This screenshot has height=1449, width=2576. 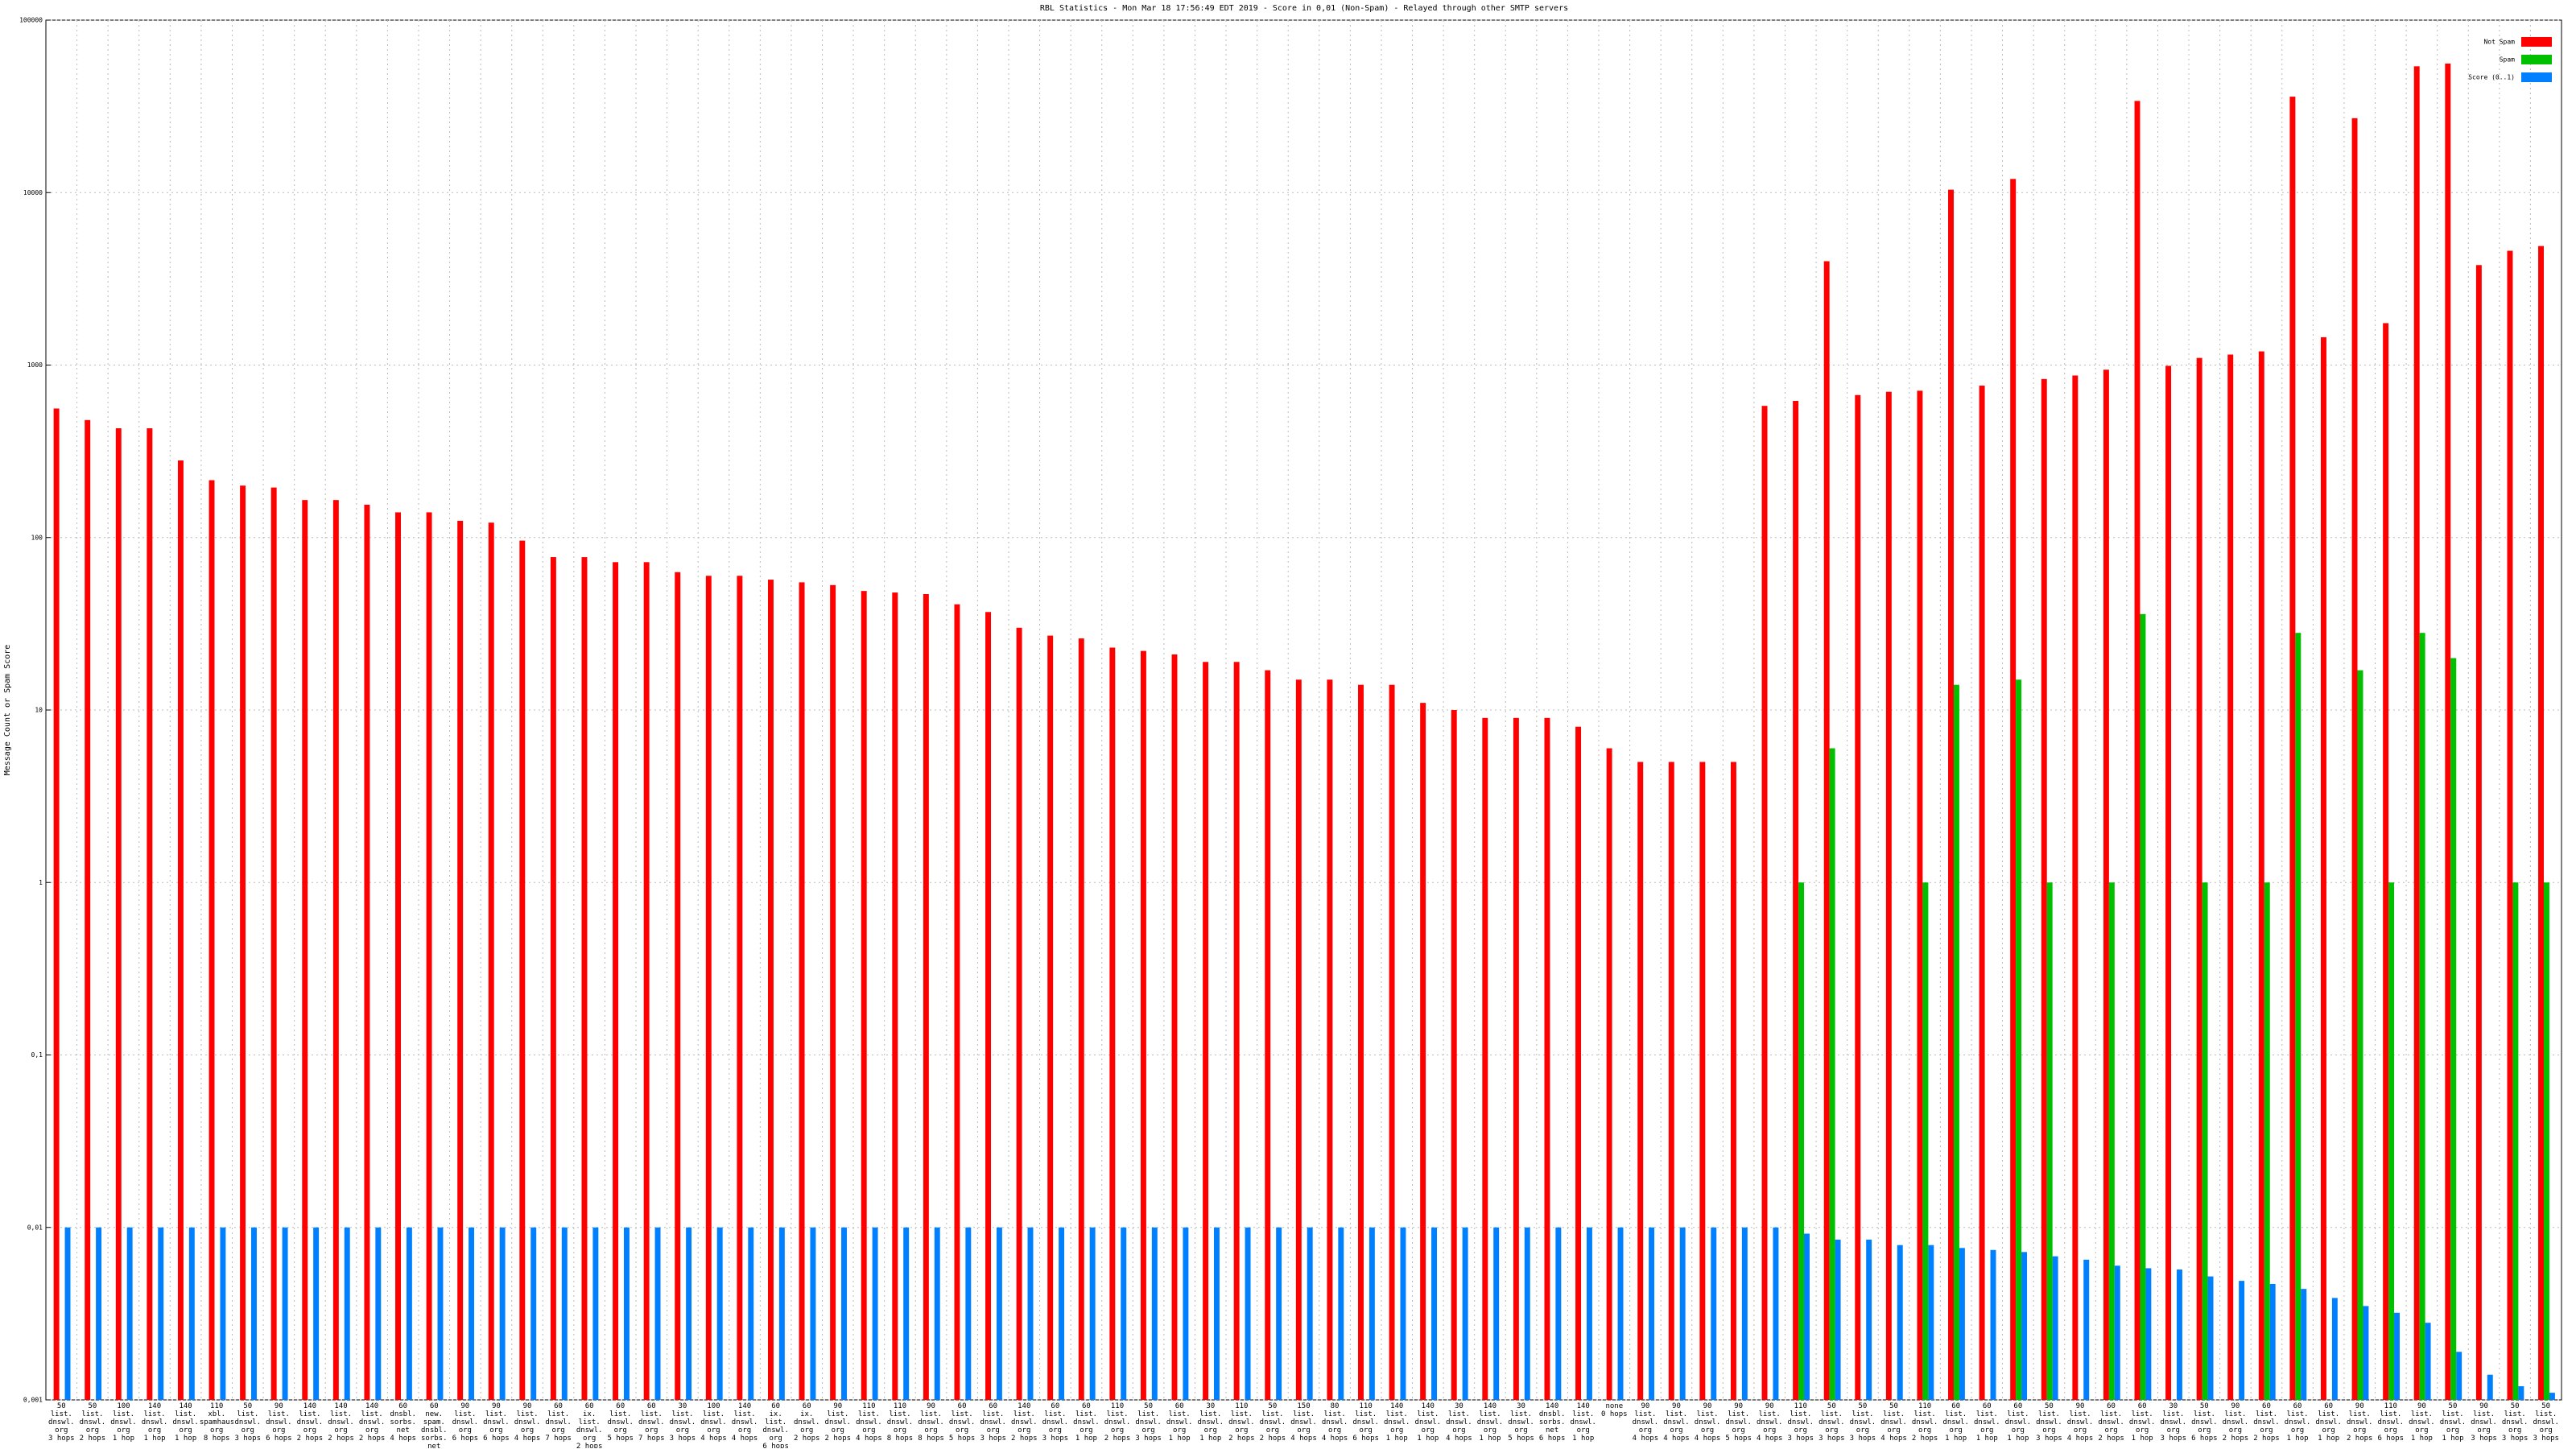 I want to click on x-tick-label: 90 list. dnswl. org 2 hops, so click(x=2359, y=1422).